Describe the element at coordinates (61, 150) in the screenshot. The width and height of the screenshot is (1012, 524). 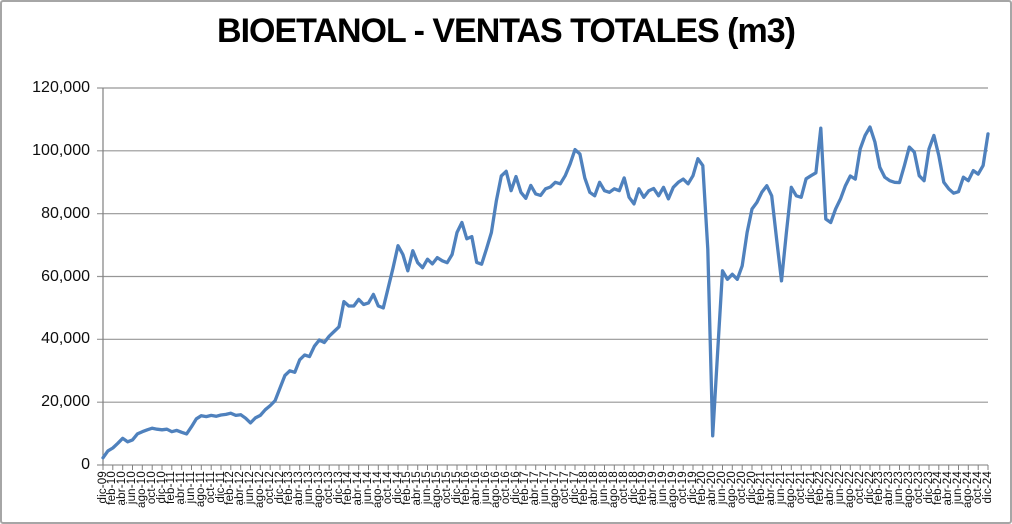
I see `y-axis-tick-label: 100,000` at that location.